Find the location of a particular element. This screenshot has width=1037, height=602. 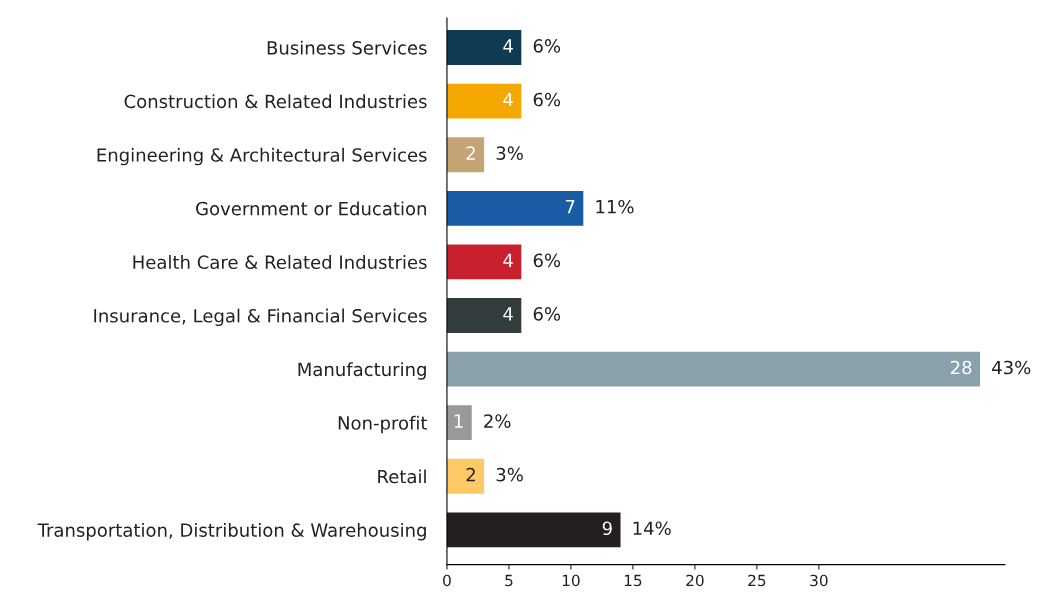

x-tick-label: 10 is located at coordinates (571, 580).